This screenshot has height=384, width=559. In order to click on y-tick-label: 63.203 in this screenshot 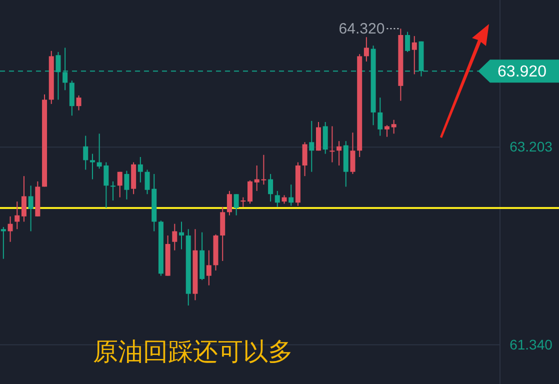, I will do `click(531, 146)`.